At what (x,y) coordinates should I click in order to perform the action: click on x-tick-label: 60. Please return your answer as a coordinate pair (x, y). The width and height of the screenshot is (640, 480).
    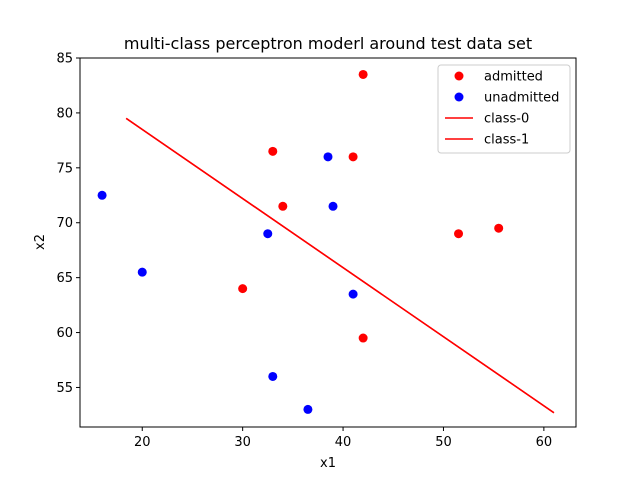
    Looking at the image, I should click on (544, 442).